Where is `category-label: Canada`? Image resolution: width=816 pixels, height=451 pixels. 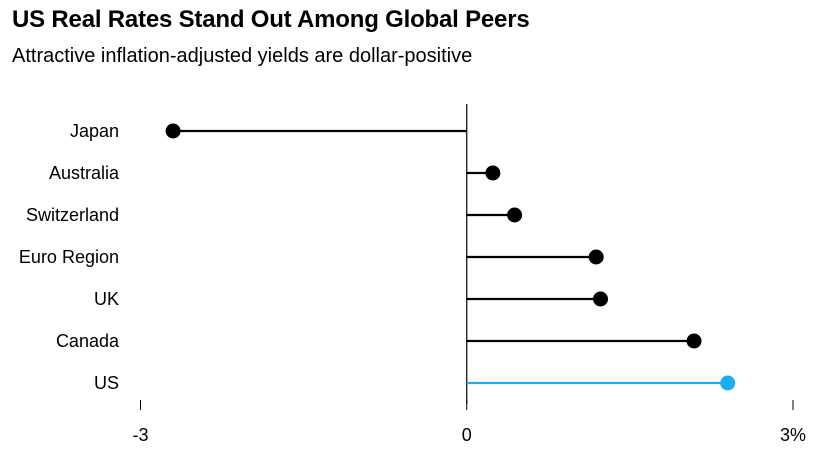 category-label: Canada is located at coordinates (88, 341).